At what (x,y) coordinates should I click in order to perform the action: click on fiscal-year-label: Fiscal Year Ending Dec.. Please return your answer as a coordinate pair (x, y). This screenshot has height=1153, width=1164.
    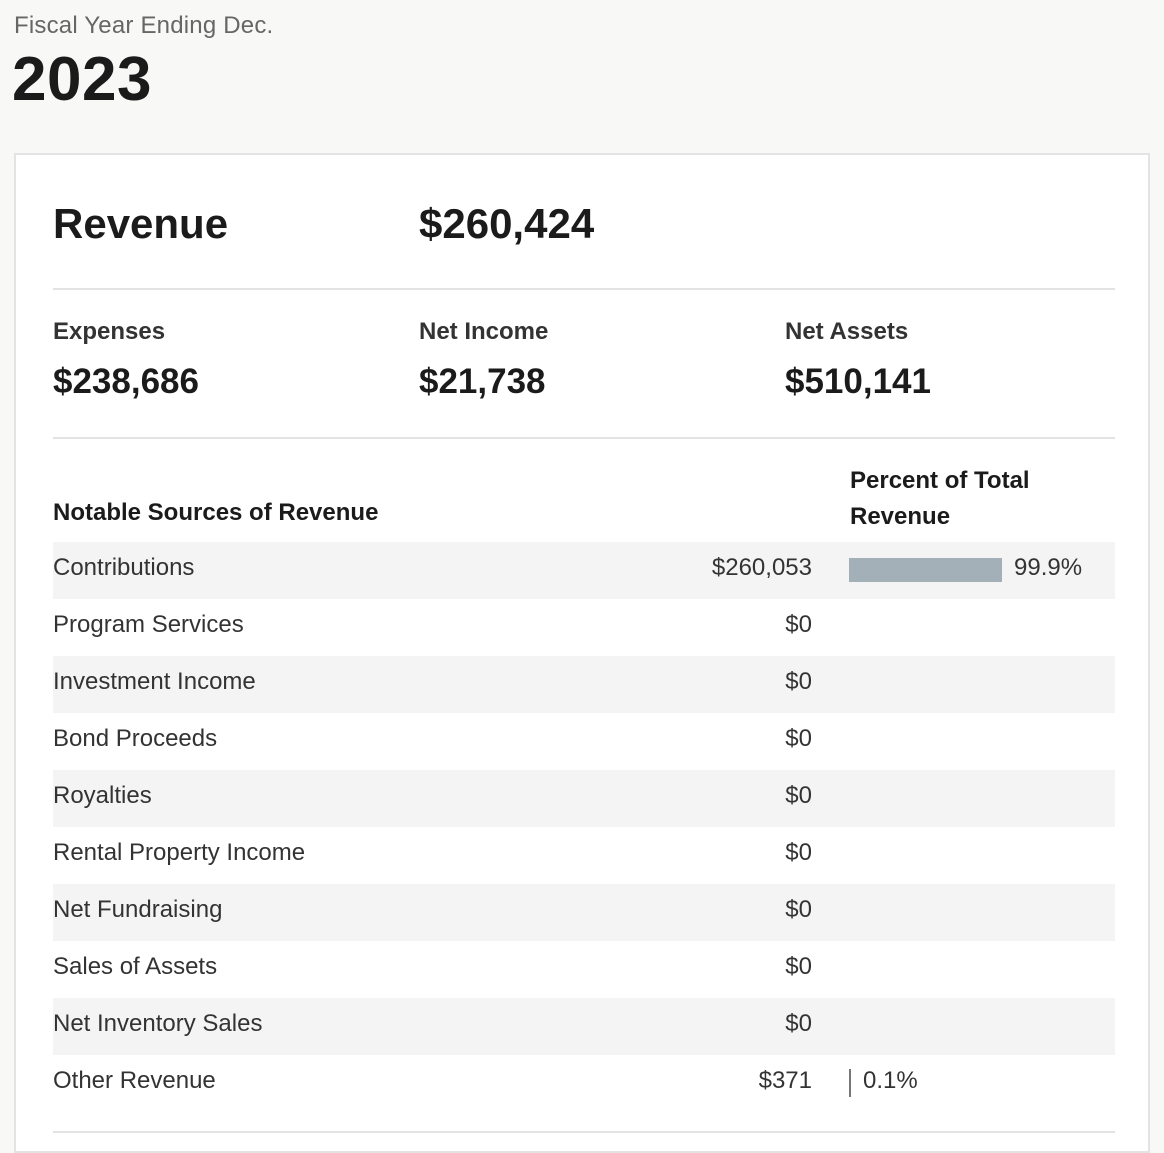
    Looking at the image, I should click on (144, 25).